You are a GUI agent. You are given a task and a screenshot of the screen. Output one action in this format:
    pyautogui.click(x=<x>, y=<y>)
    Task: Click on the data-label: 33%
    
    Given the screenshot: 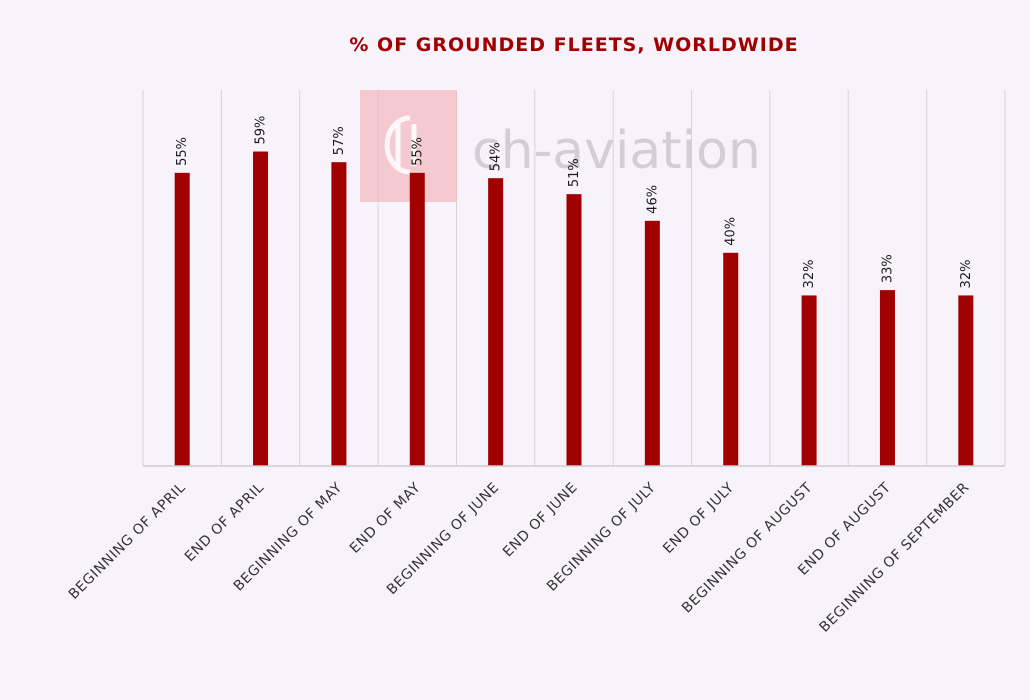 What is the action you would take?
    pyautogui.click(x=887, y=268)
    